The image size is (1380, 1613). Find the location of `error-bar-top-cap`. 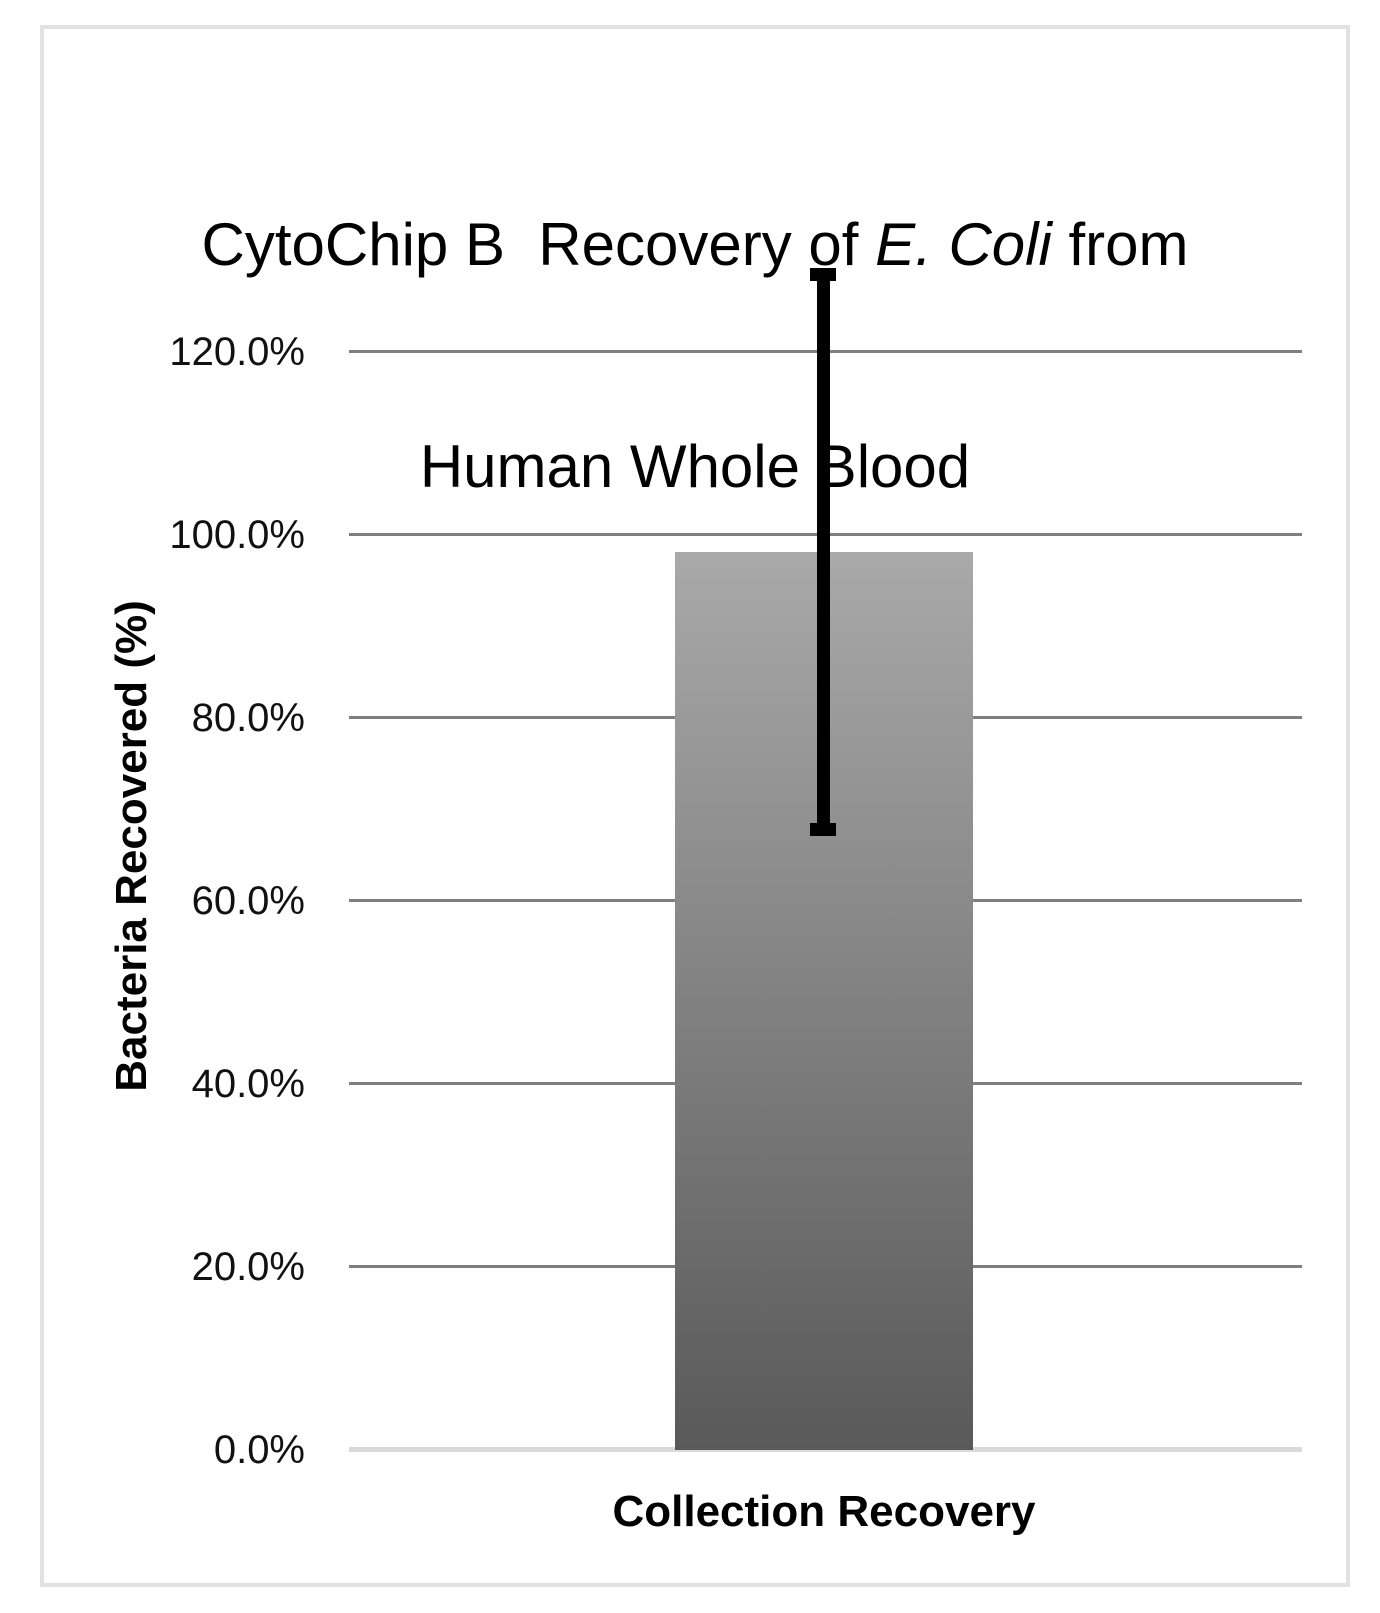

error-bar-top-cap is located at coordinates (823, 275).